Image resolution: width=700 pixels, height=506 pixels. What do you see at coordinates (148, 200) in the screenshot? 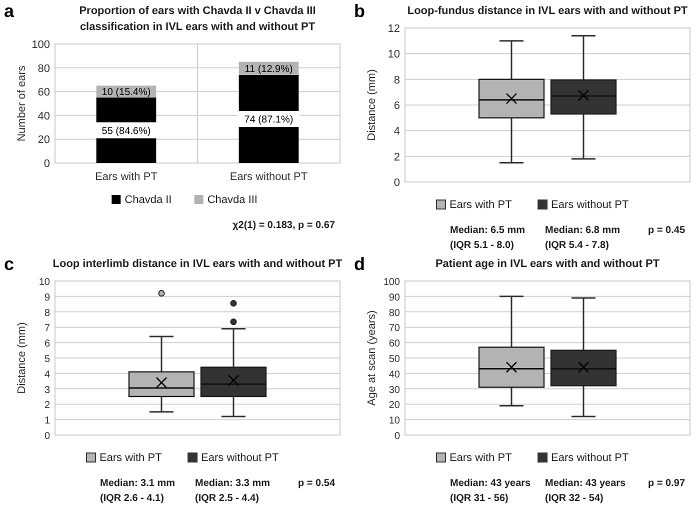
I see `legend-label: Chavda II` at bounding box center [148, 200].